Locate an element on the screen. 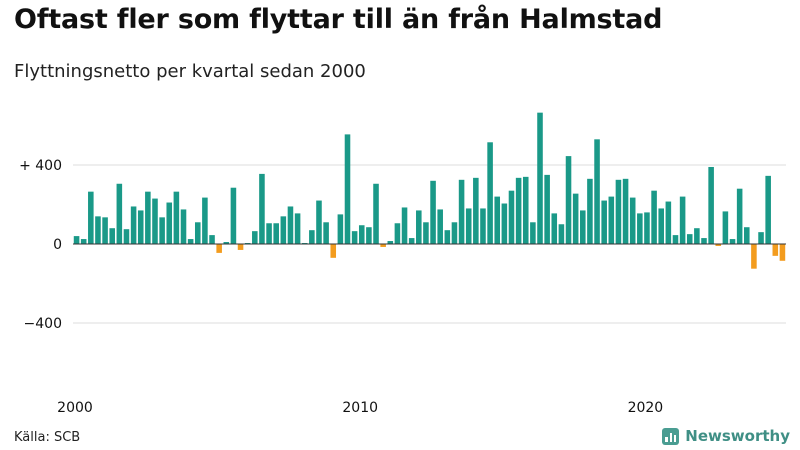  y-tick-label: −400 is located at coordinates (43, 324).